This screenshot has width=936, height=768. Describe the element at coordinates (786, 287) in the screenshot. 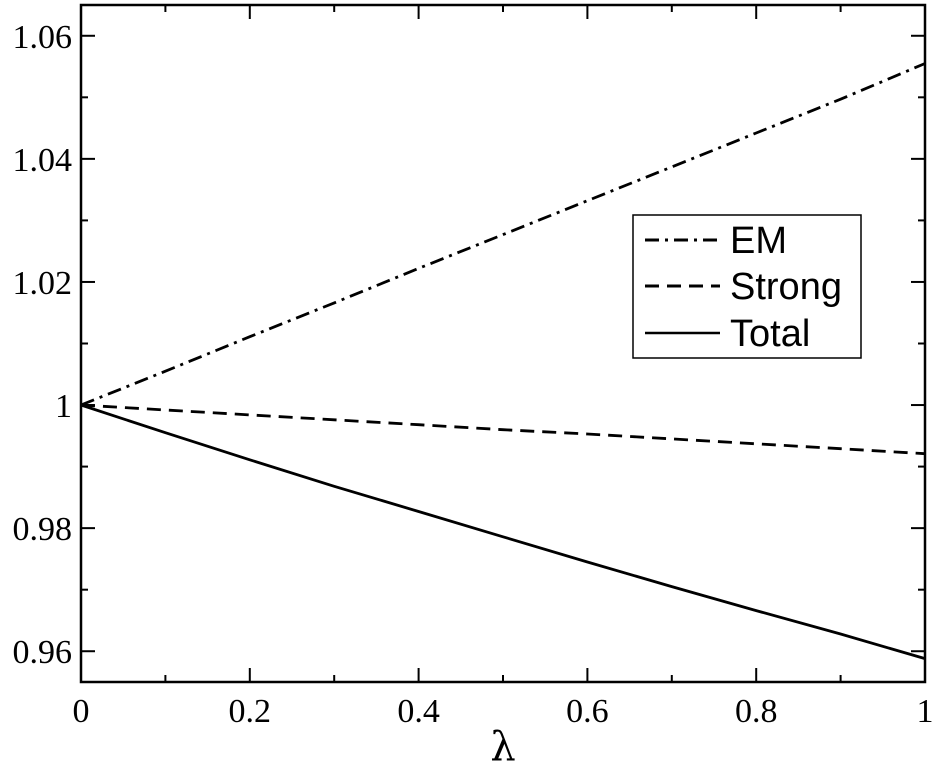

I see `legend-label-strong: Strong` at that location.